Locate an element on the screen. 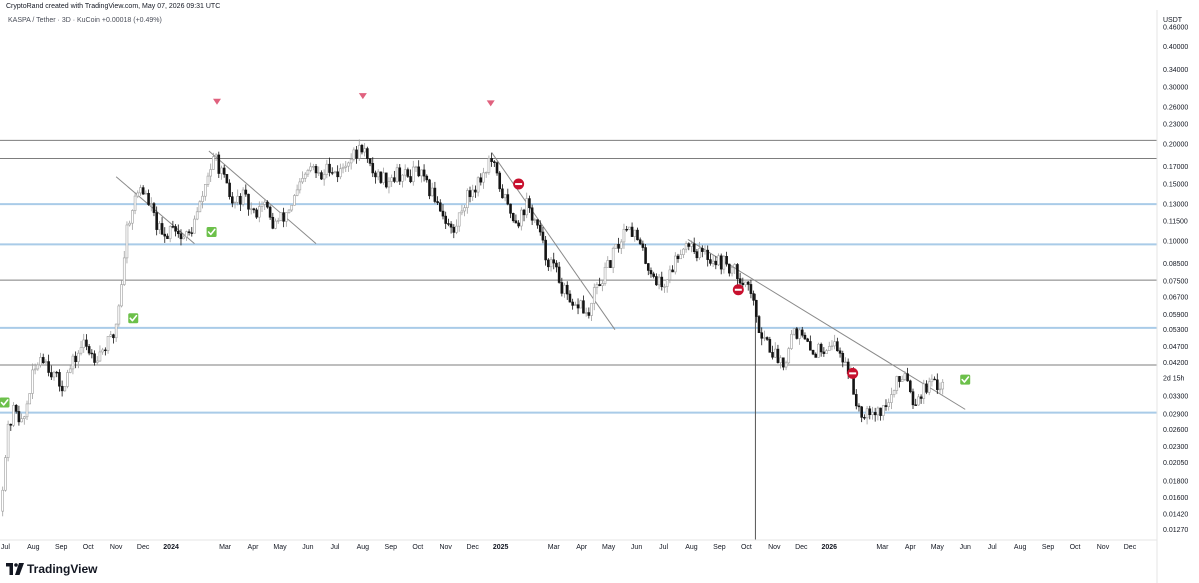 The height and width of the screenshot is (583, 1199). time-tick-label: Oct is located at coordinates (746, 547).